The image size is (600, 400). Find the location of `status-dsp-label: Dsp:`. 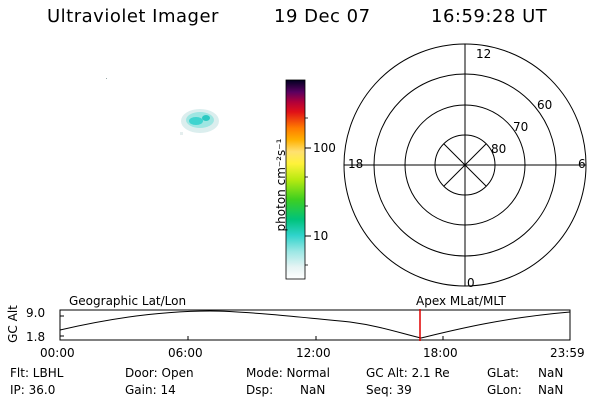

status-dsp-label: Dsp: is located at coordinates (260, 390).